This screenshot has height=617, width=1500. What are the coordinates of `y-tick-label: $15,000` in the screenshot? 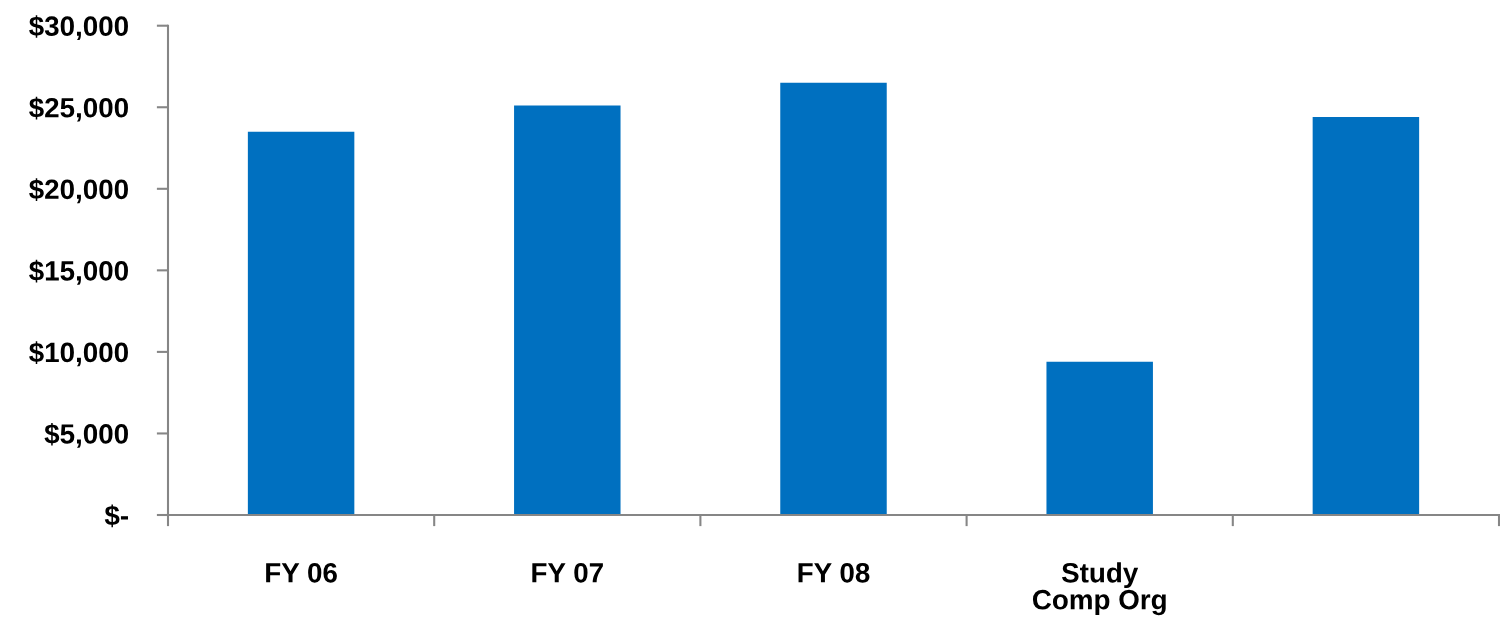 It's located at (78, 272).